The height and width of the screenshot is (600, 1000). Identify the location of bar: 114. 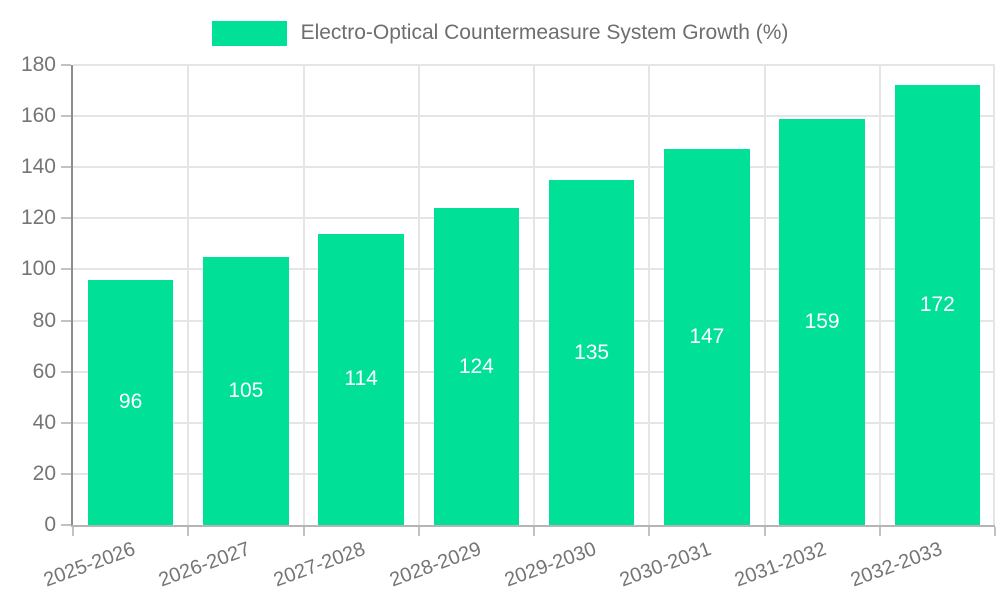
(361, 379).